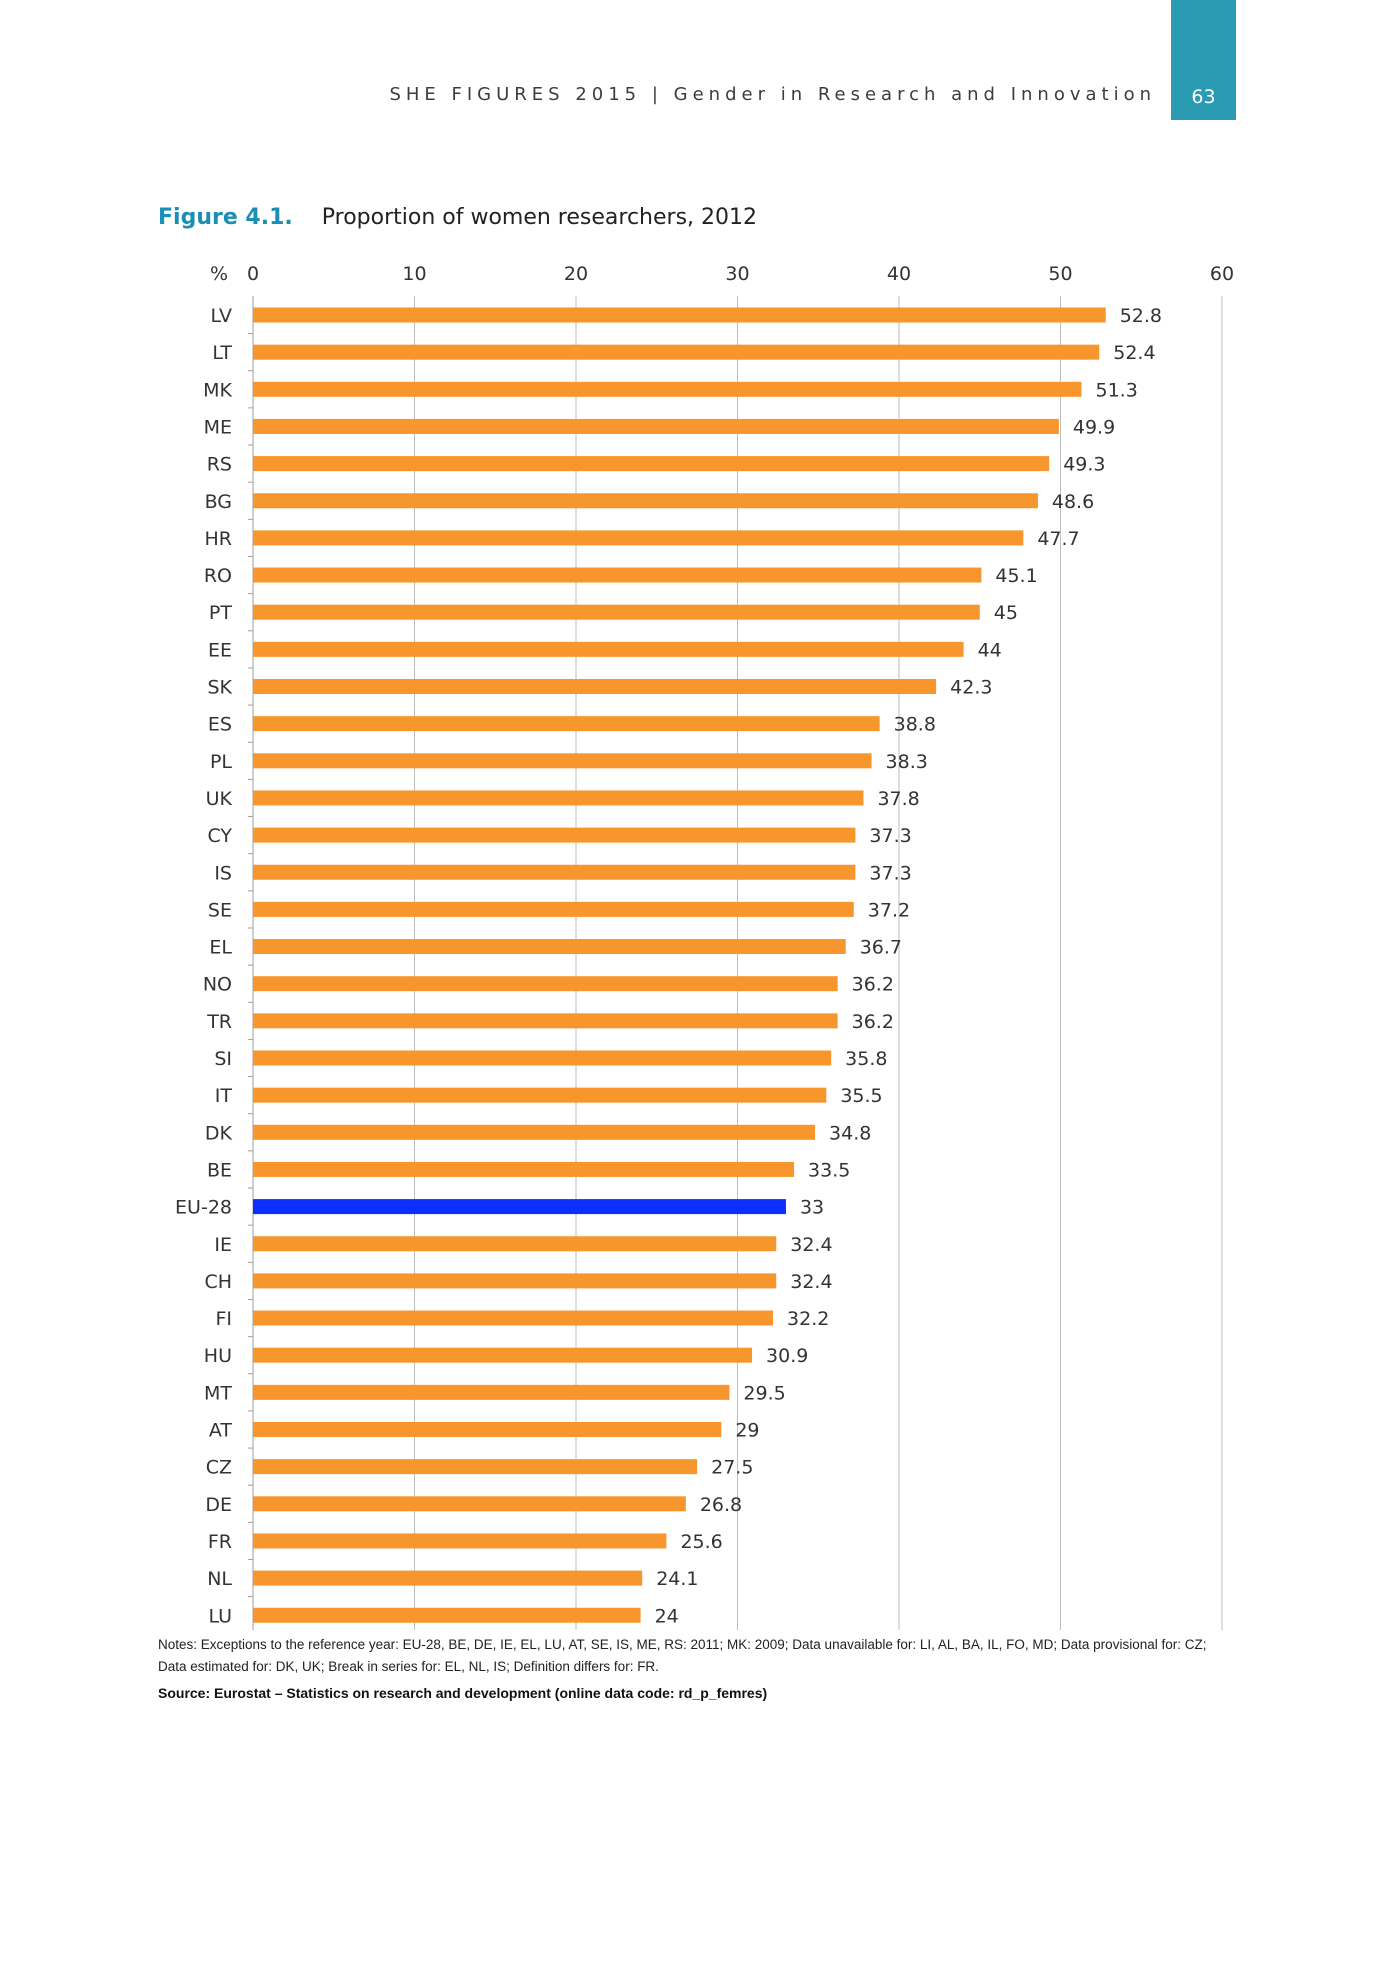 This screenshot has height=1969, width=1386. What do you see at coordinates (220, 1542) in the screenshot?
I see `category-label: FR` at bounding box center [220, 1542].